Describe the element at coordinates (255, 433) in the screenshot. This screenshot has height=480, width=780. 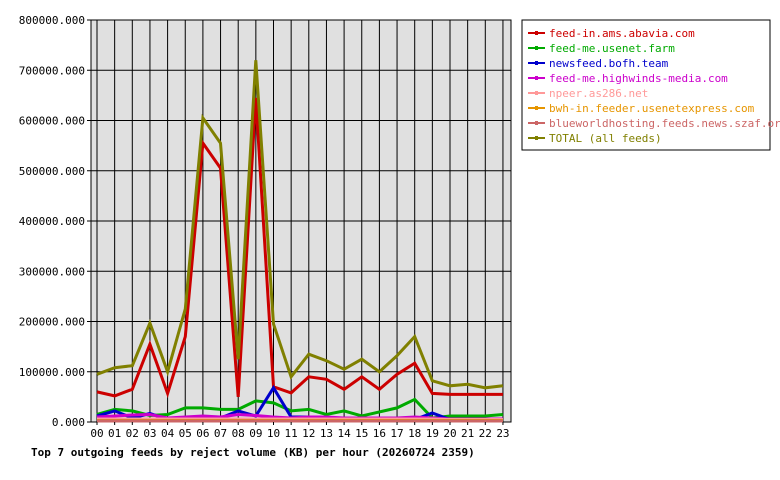
I see `x-tick-label: 09` at that location.